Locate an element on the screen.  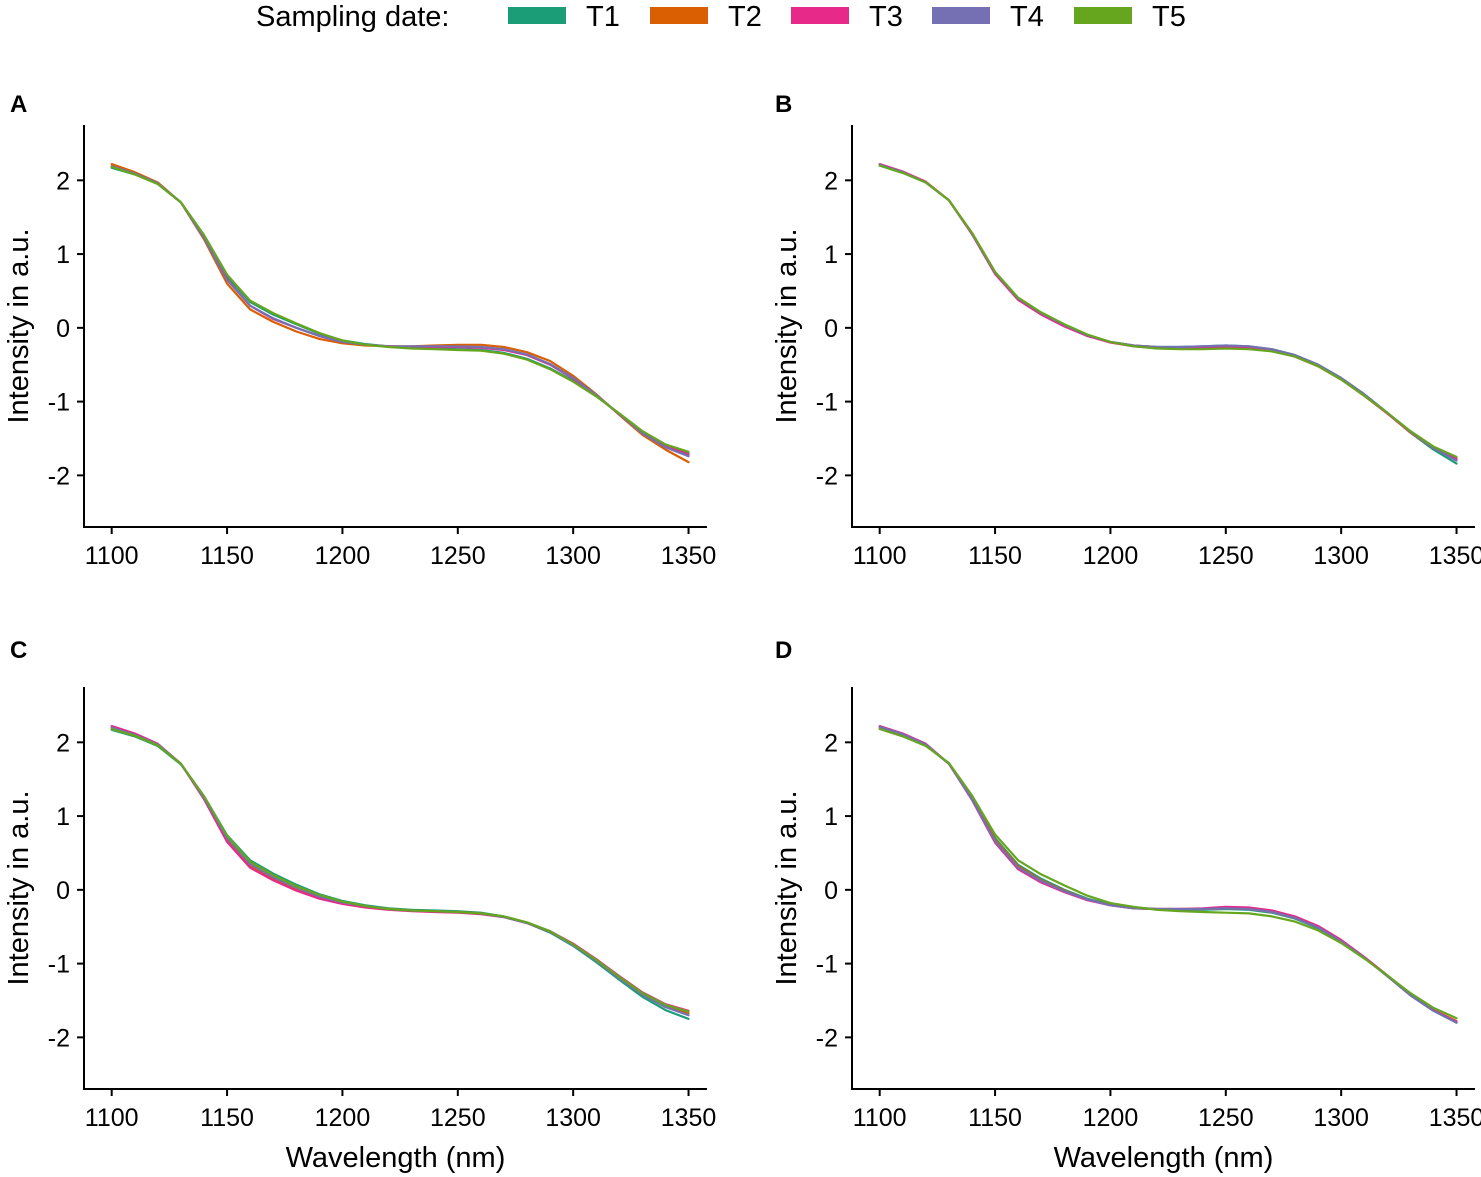
legend-label: T5 is located at coordinates (1169, 17).